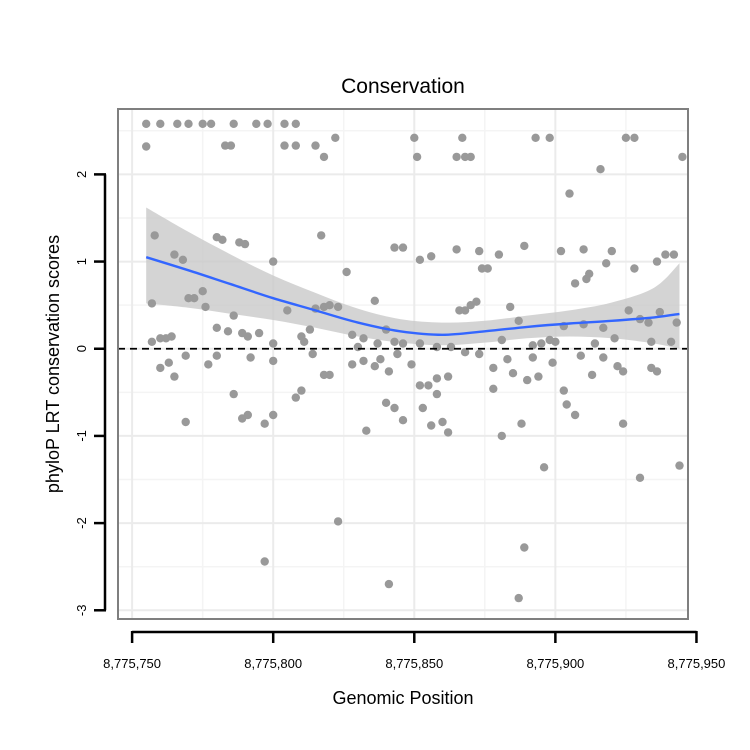 The width and height of the screenshot is (750, 750). Describe the element at coordinates (81, 523) in the screenshot. I see `y-tick-label: -2` at that location.